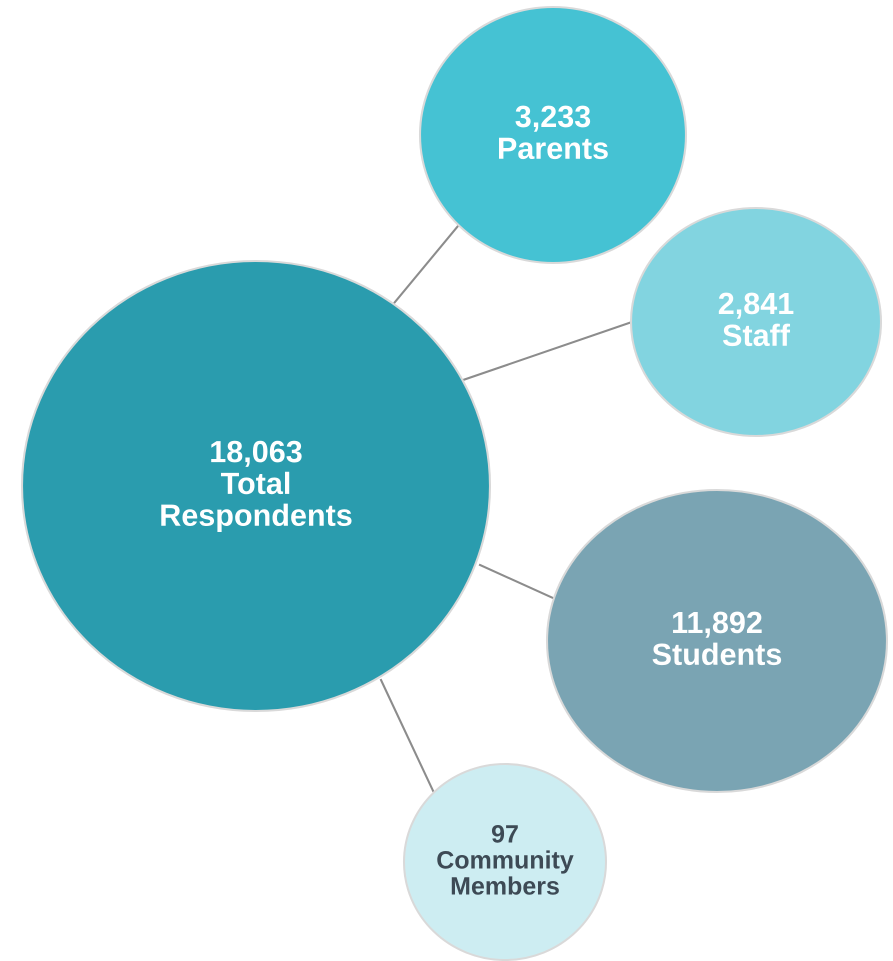 Image resolution: width=893 pixels, height=961 pixels. Describe the element at coordinates (505, 872) in the screenshot. I see `category-label: Community Members` at that location.